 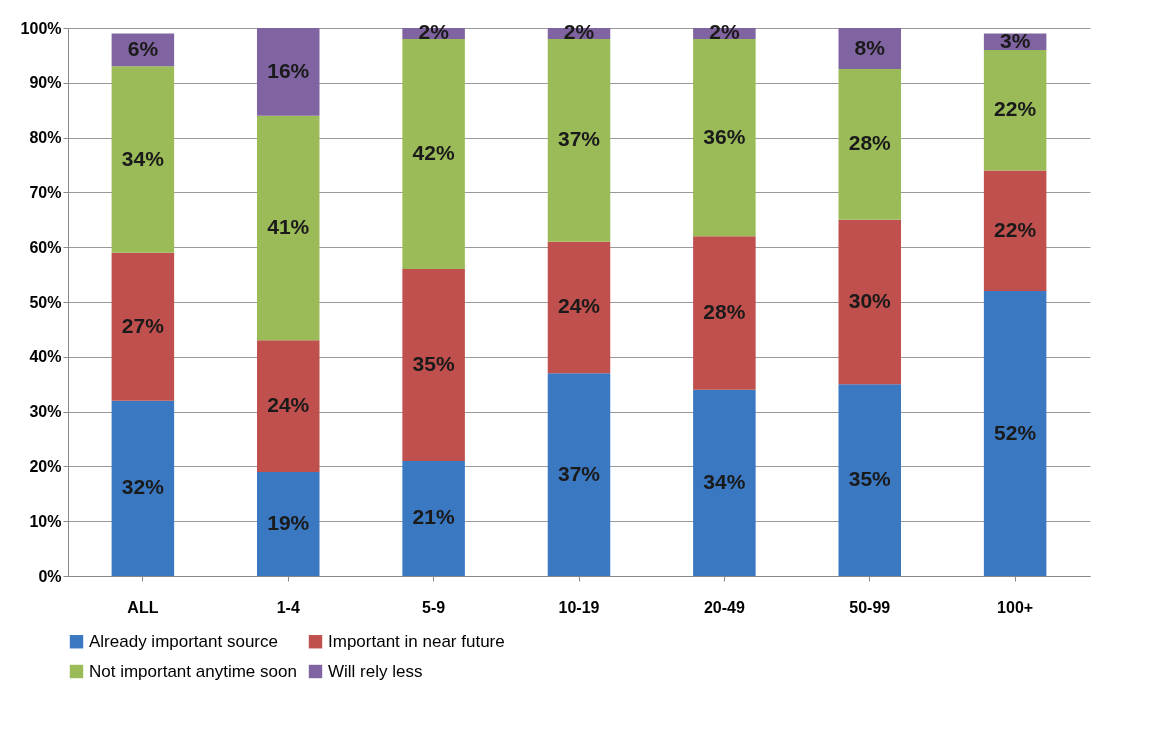 What do you see at coordinates (416, 641) in the screenshot?
I see `legend-label: Important in near future` at bounding box center [416, 641].